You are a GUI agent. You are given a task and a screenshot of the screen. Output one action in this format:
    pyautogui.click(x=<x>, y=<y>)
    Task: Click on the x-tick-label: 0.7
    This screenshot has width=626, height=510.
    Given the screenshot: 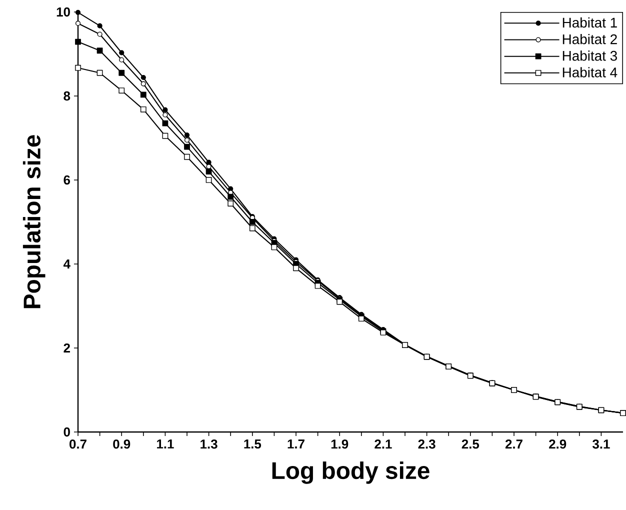 What is the action you would take?
    pyautogui.click(x=78, y=444)
    